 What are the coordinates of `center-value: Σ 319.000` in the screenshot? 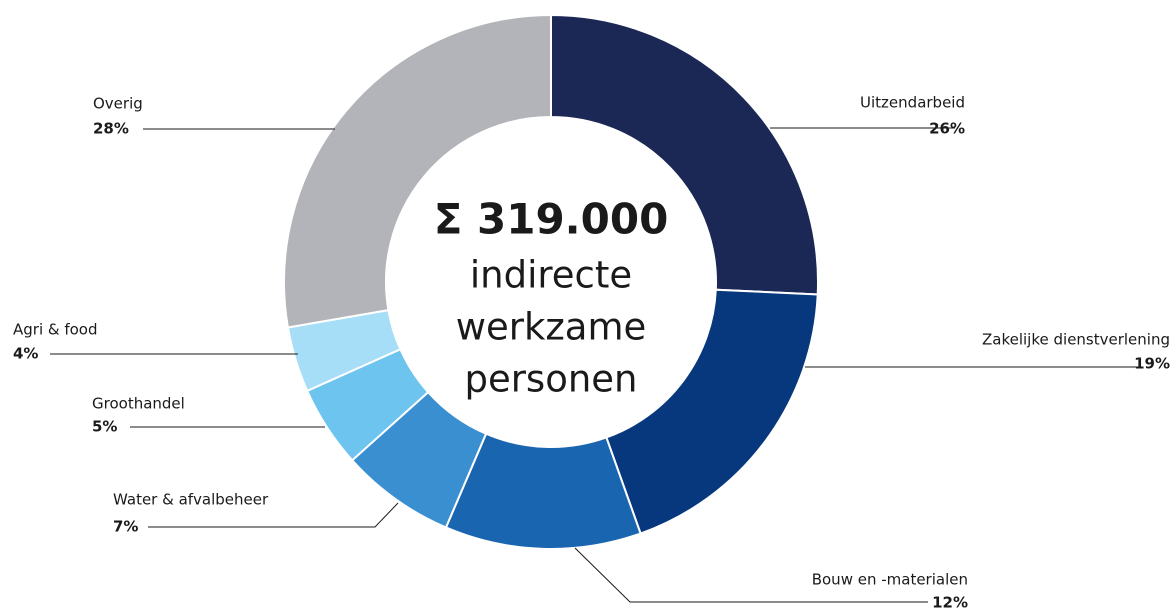 It's located at (551, 219).